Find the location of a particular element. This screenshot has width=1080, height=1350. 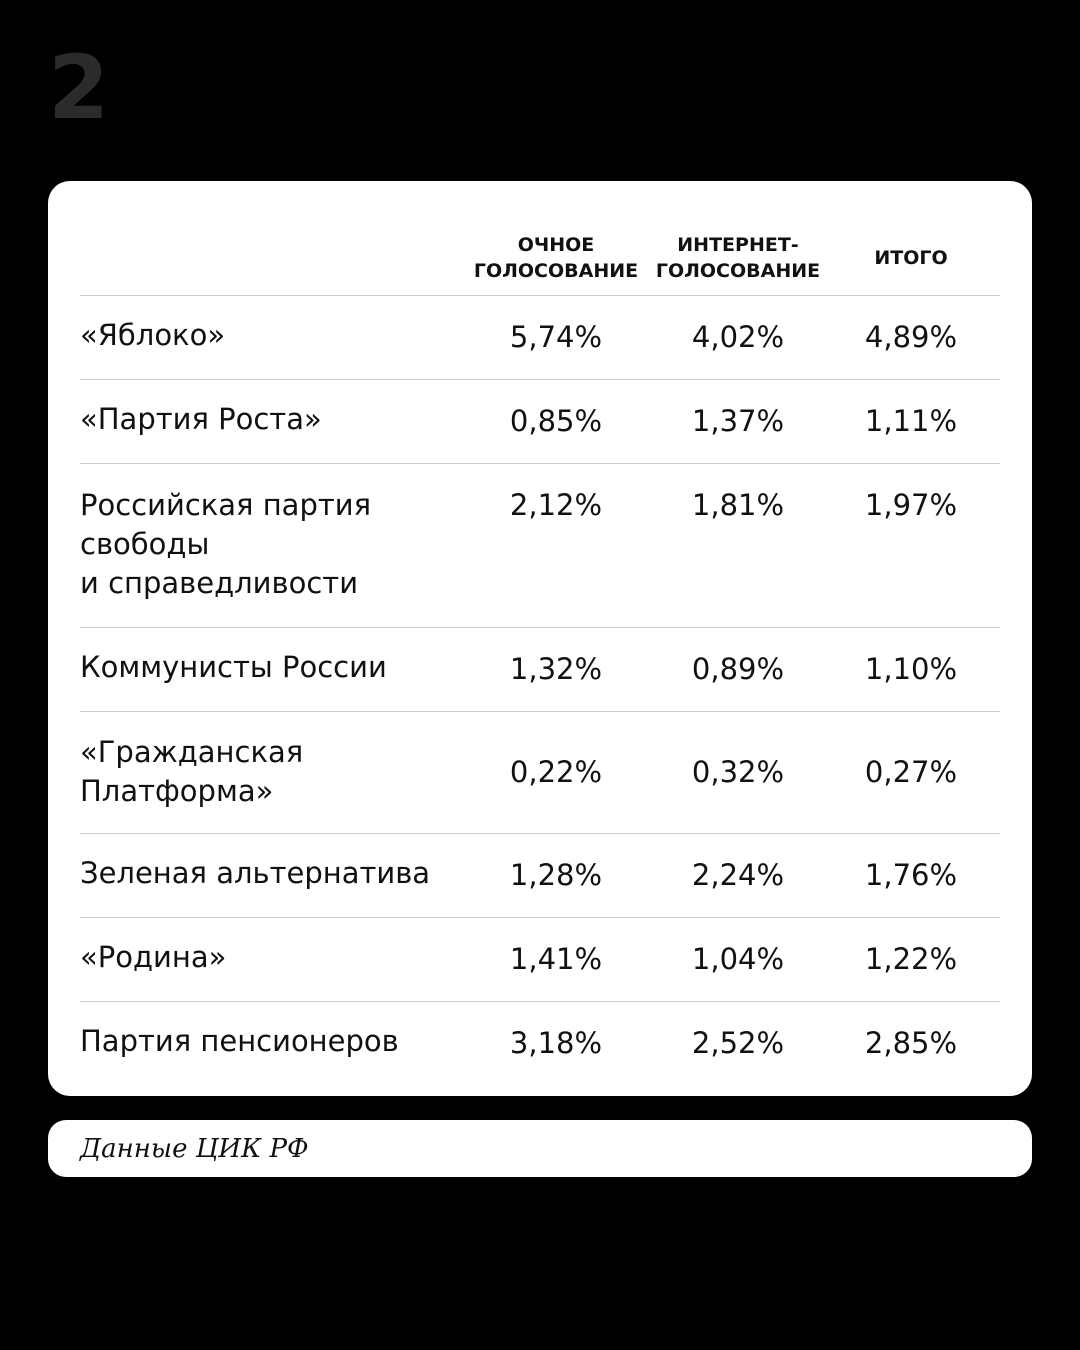

party-name: Партия пенсионеров is located at coordinates (239, 1041).